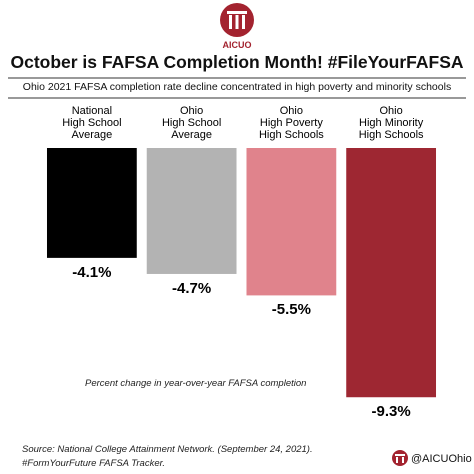 This screenshot has width=474, height=474. What do you see at coordinates (237, 20) in the screenshot?
I see `logo` at bounding box center [237, 20].